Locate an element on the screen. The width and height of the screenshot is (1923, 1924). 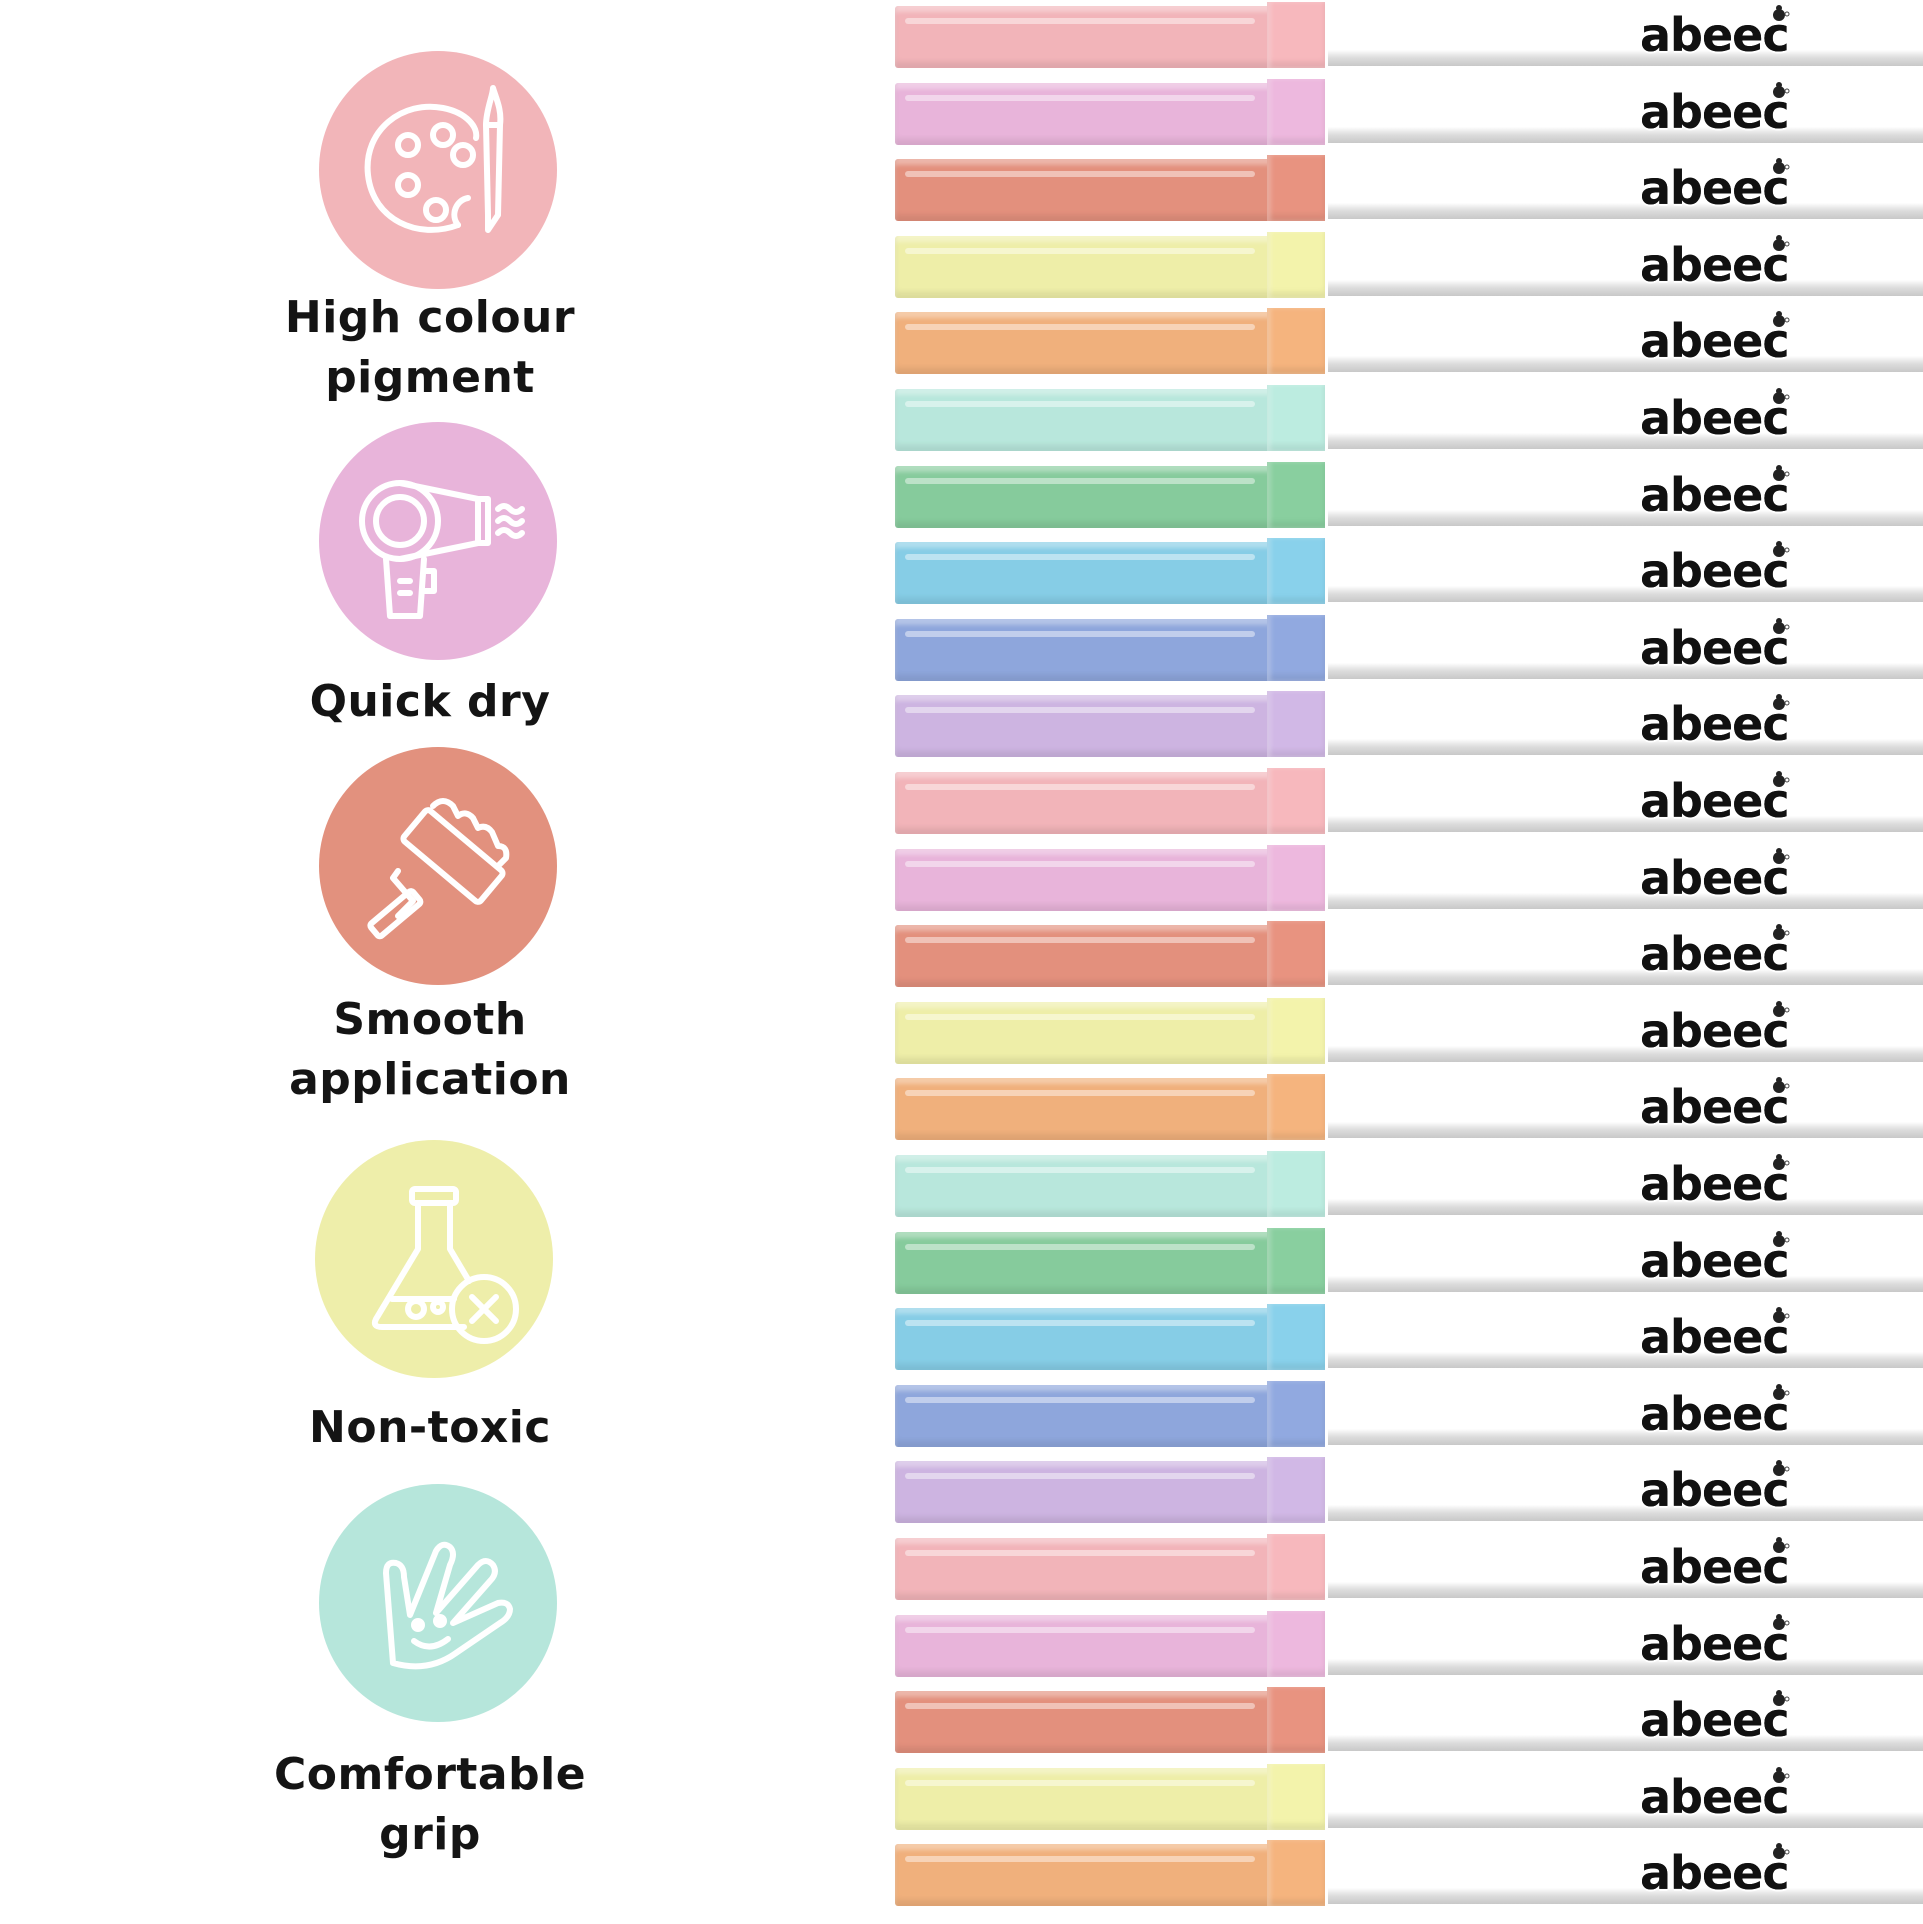
feature-label: Comfortable grip is located at coordinates (430, 1804).